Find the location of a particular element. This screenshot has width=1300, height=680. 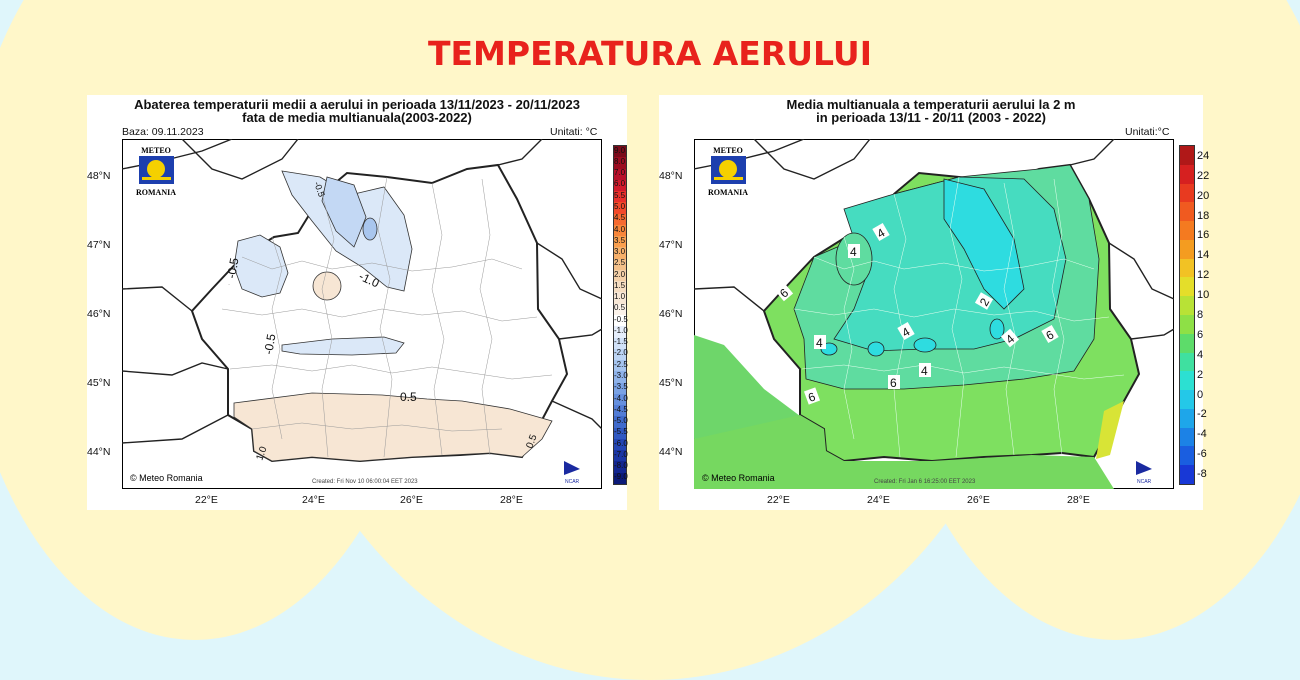

right-lat-tick: 46°N is located at coordinates (671, 314).